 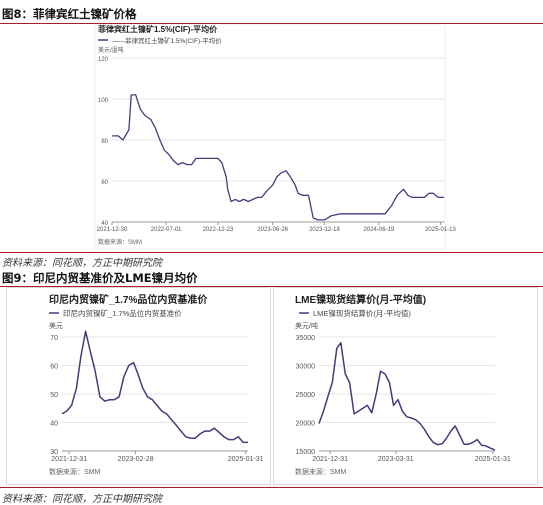 I want to click on y-tick-label: 70, so click(x=54, y=338).